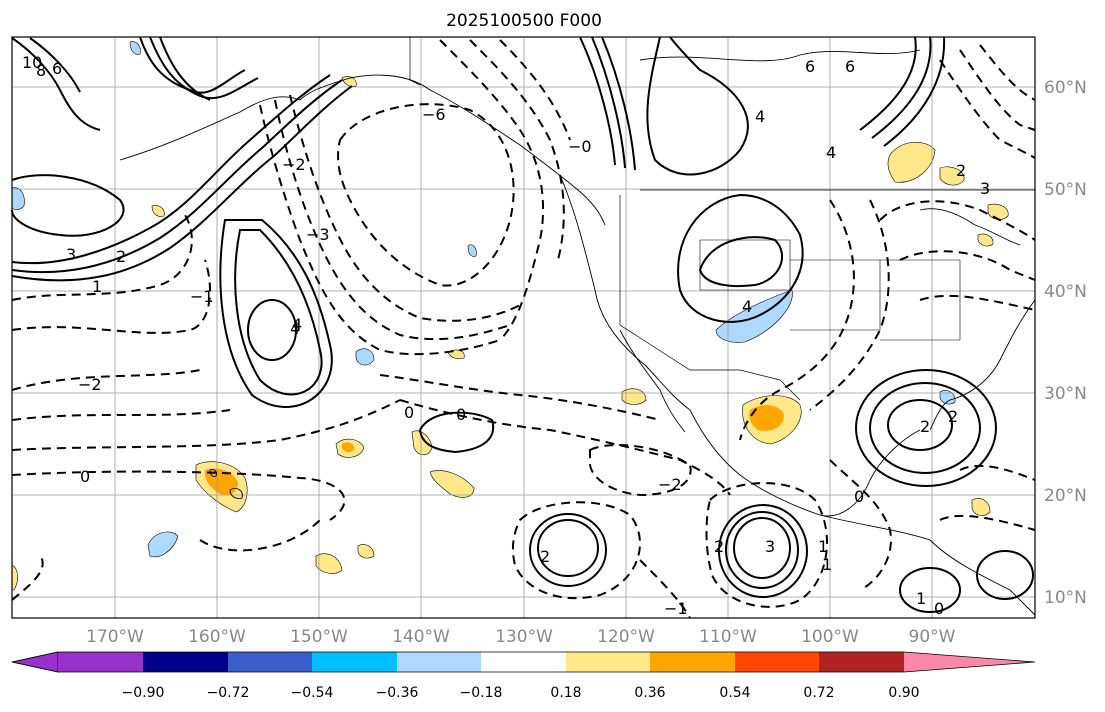 This screenshot has width=1105, height=712. I want to click on contour-label: −3, so click(318, 234).